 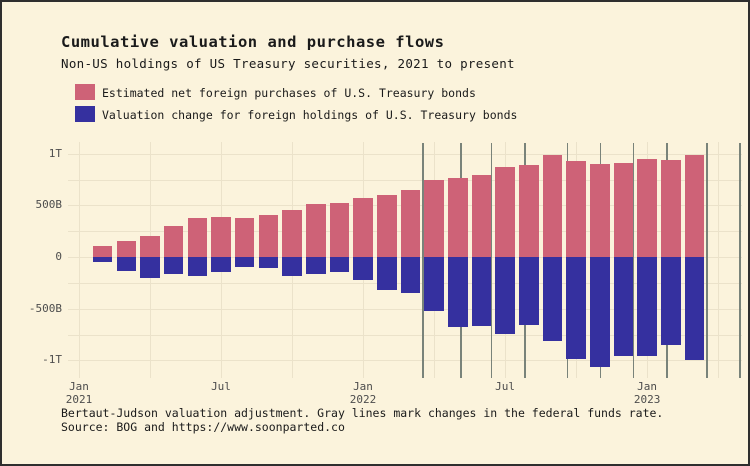 What do you see at coordinates (258, 427) in the screenshot?
I see `source-url: https://www.soonparted.co` at bounding box center [258, 427].